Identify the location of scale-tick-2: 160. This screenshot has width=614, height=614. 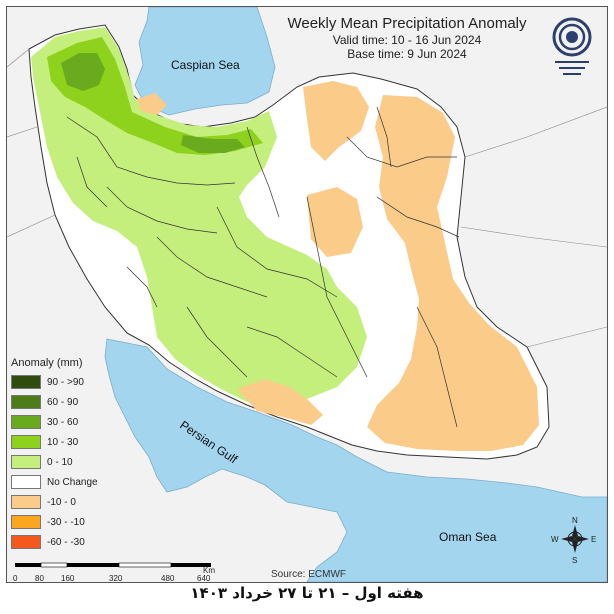
(68, 578).